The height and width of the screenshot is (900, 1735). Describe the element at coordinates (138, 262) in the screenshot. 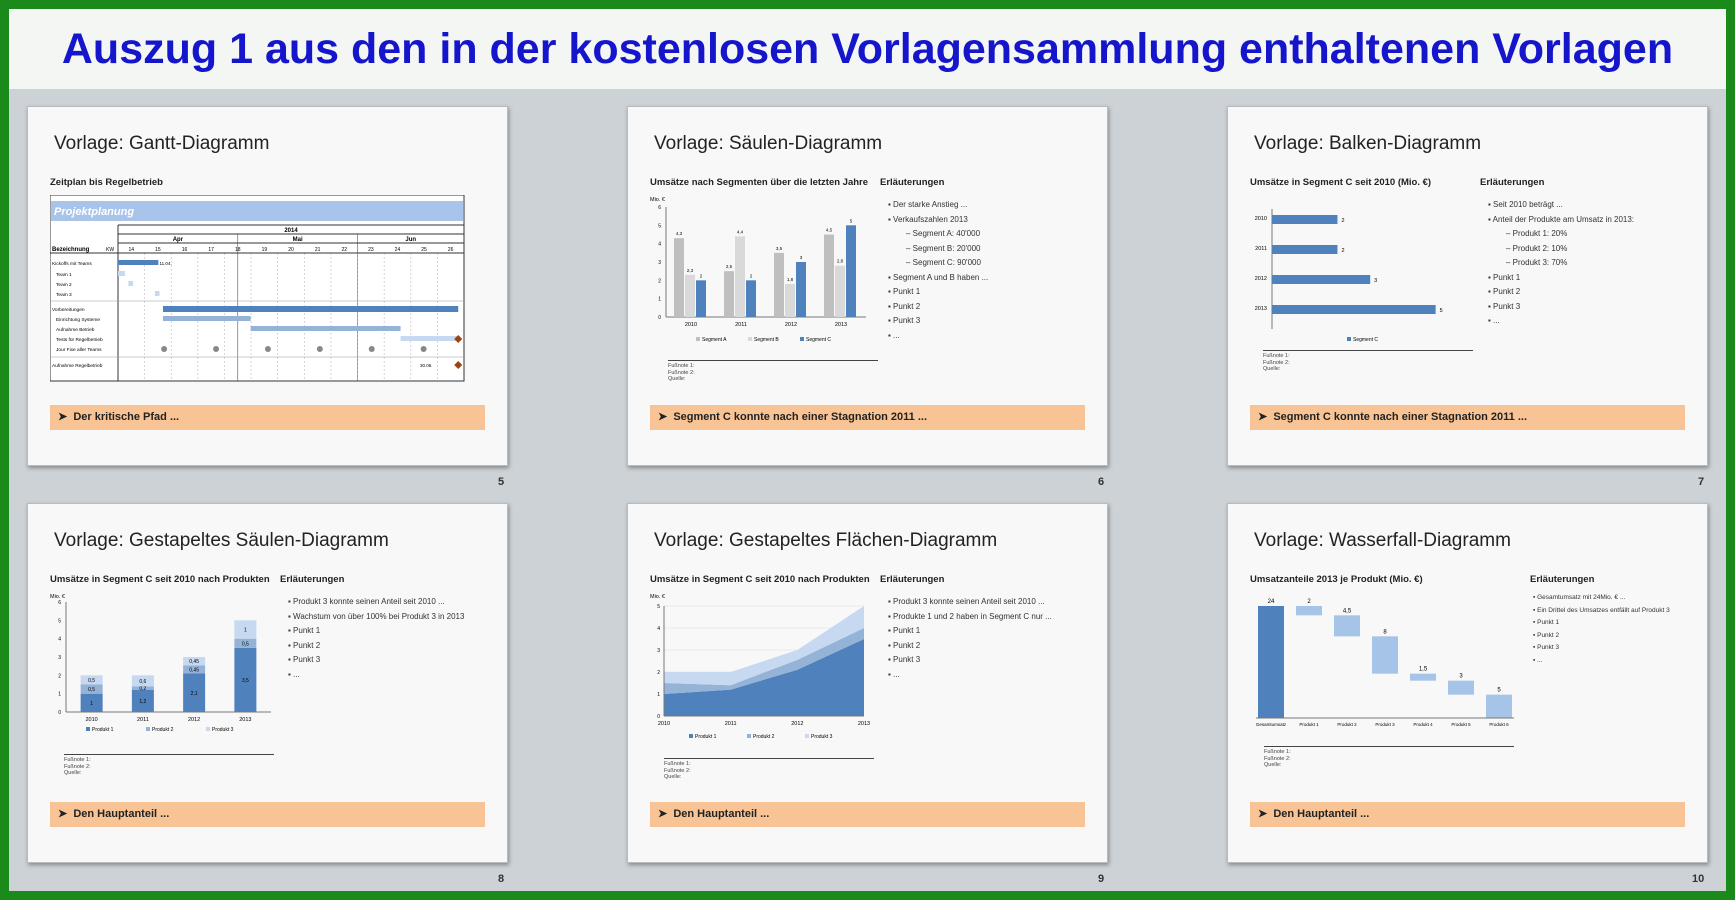

I see `gantt-task-bar` at that location.